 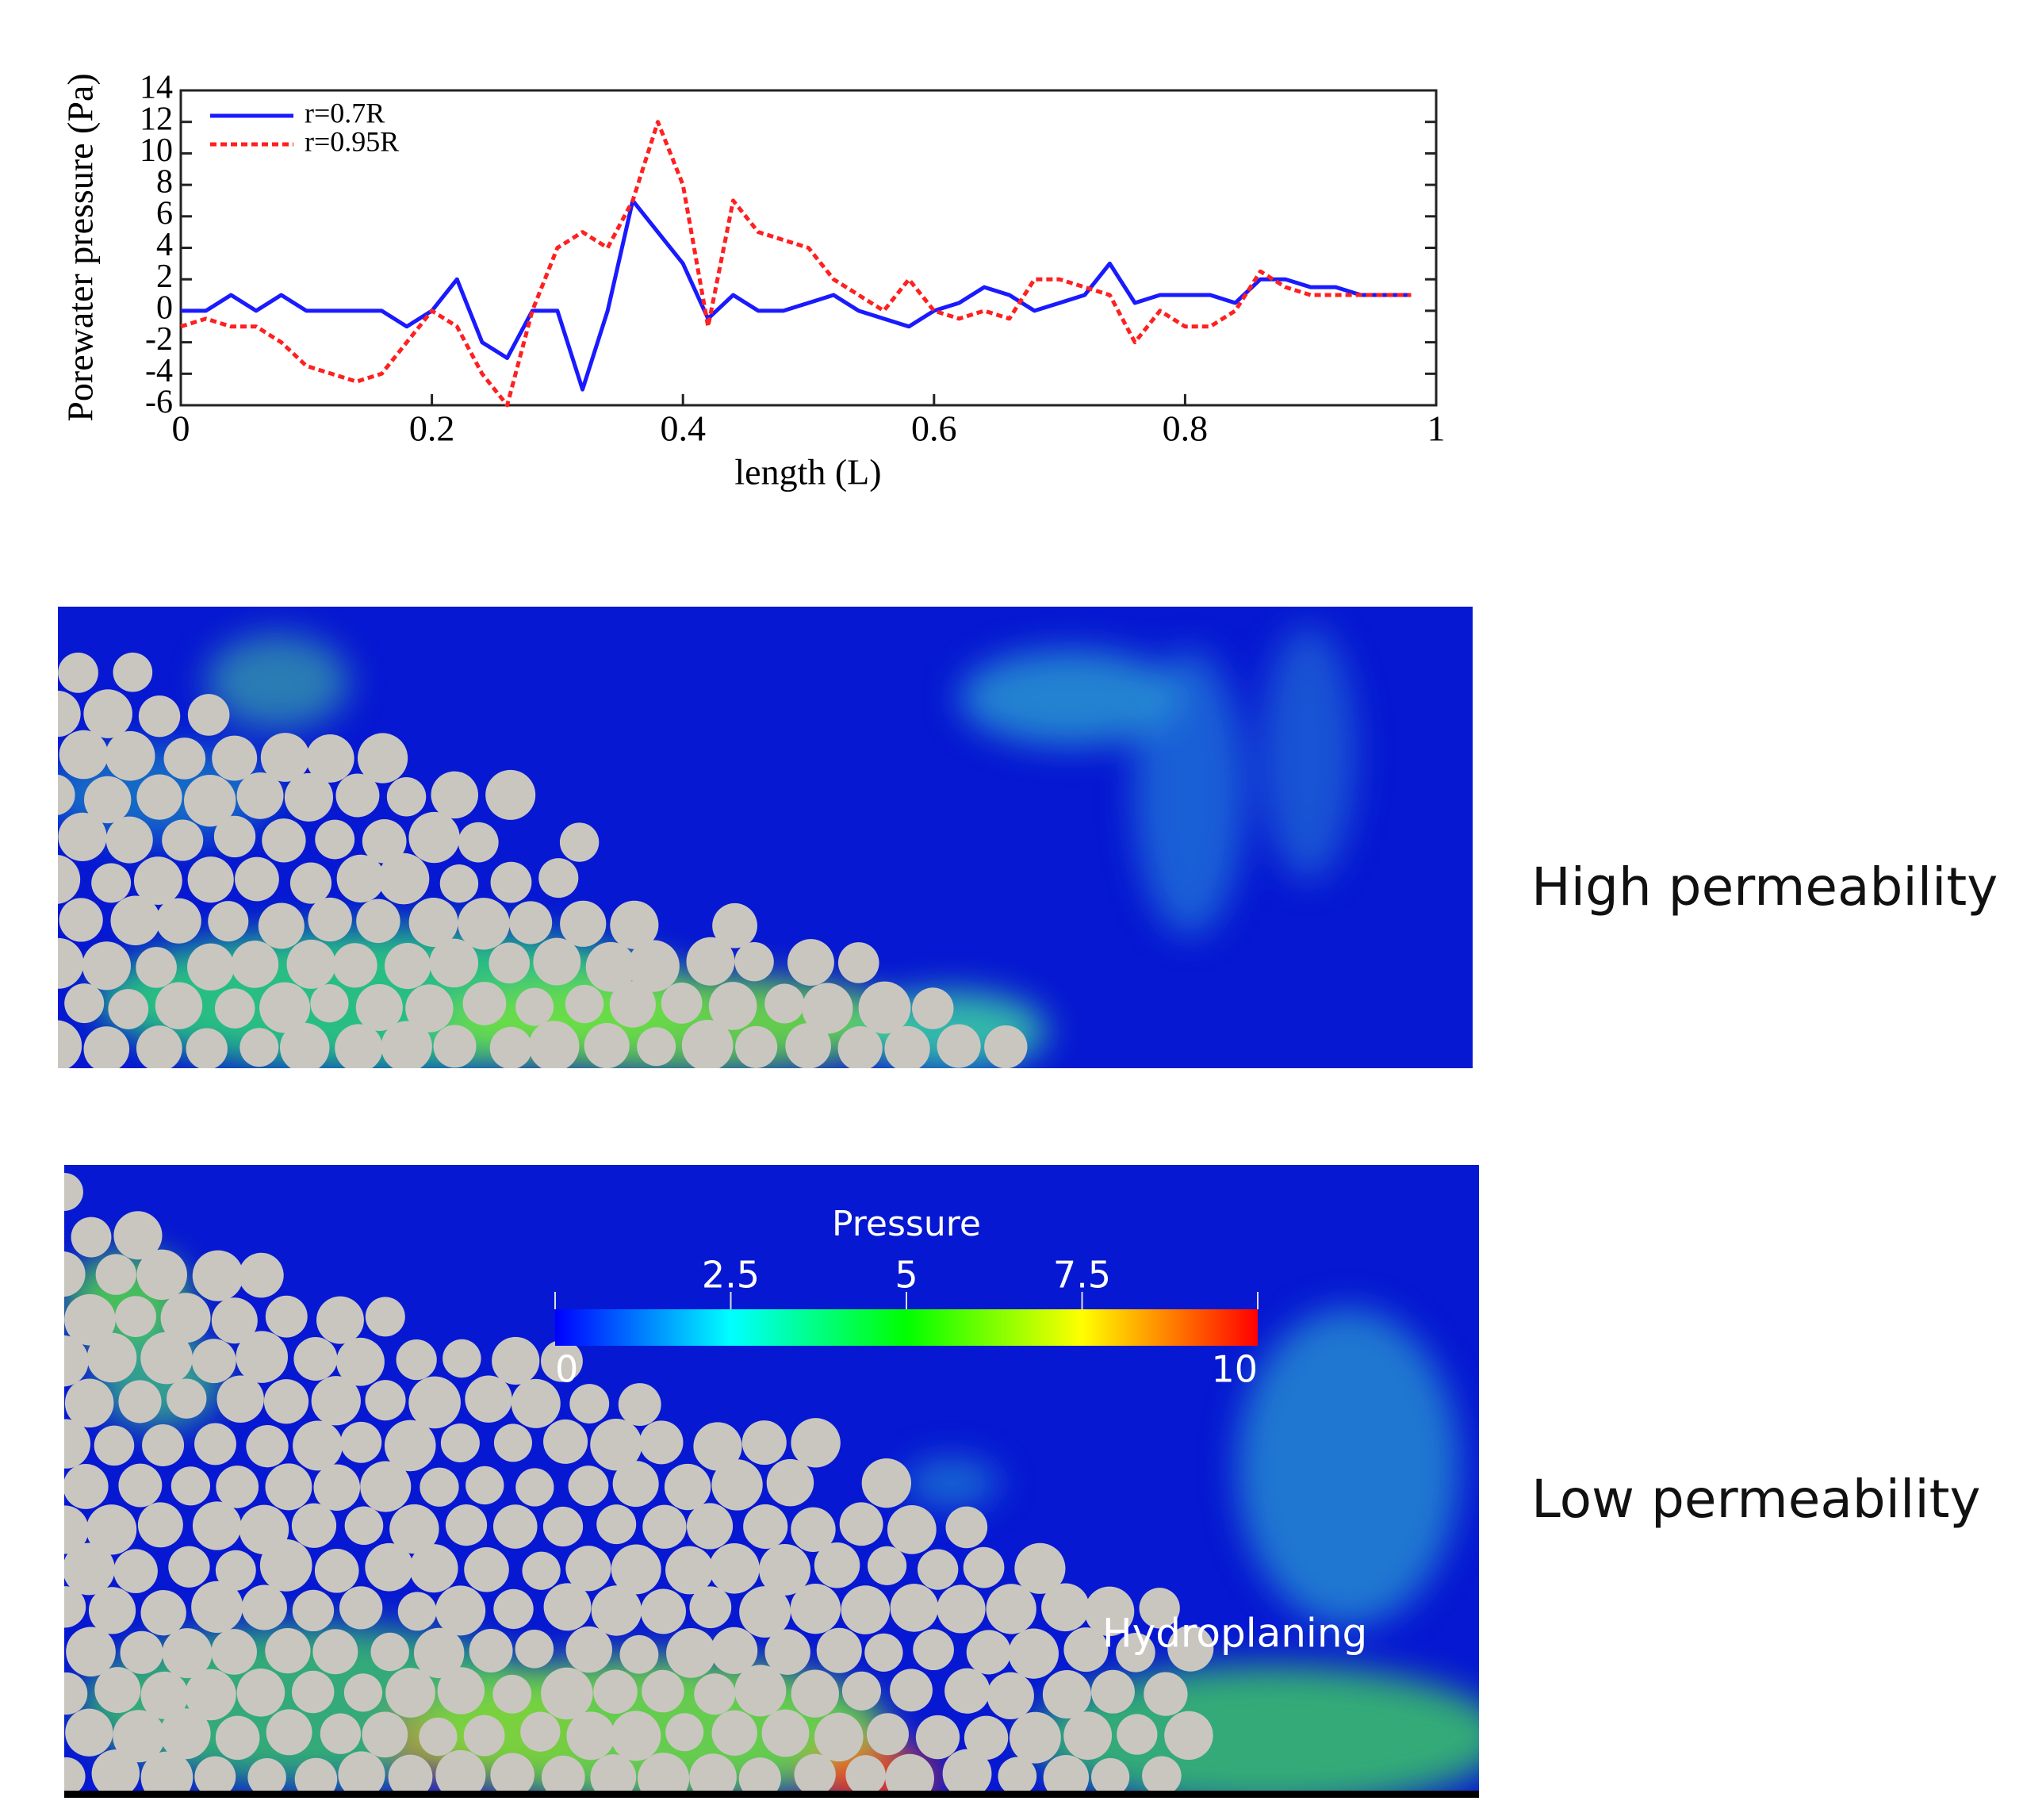 What do you see at coordinates (1765, 887) in the screenshot?
I see `panel-label: High permeability` at bounding box center [1765, 887].